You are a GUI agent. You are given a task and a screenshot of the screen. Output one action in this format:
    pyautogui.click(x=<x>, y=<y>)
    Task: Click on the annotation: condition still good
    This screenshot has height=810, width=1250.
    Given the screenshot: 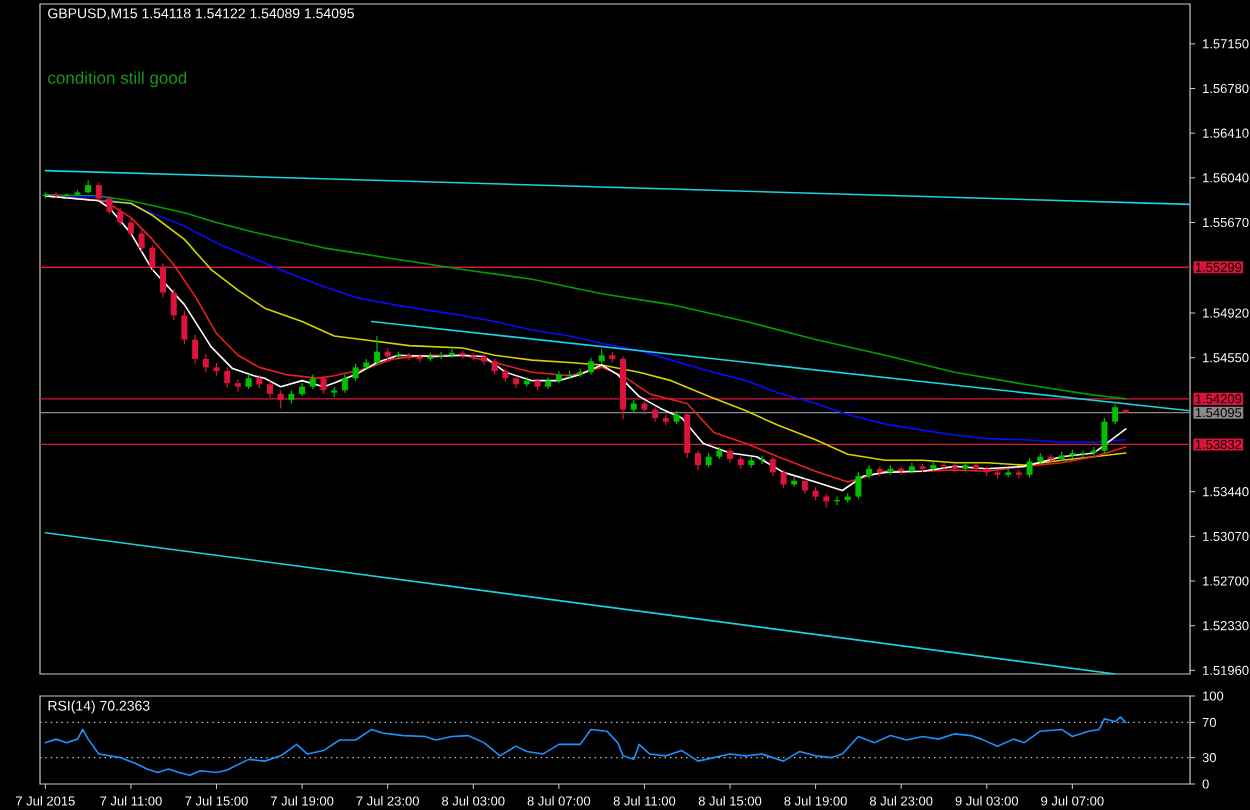 What is the action you would take?
    pyautogui.click(x=117, y=79)
    